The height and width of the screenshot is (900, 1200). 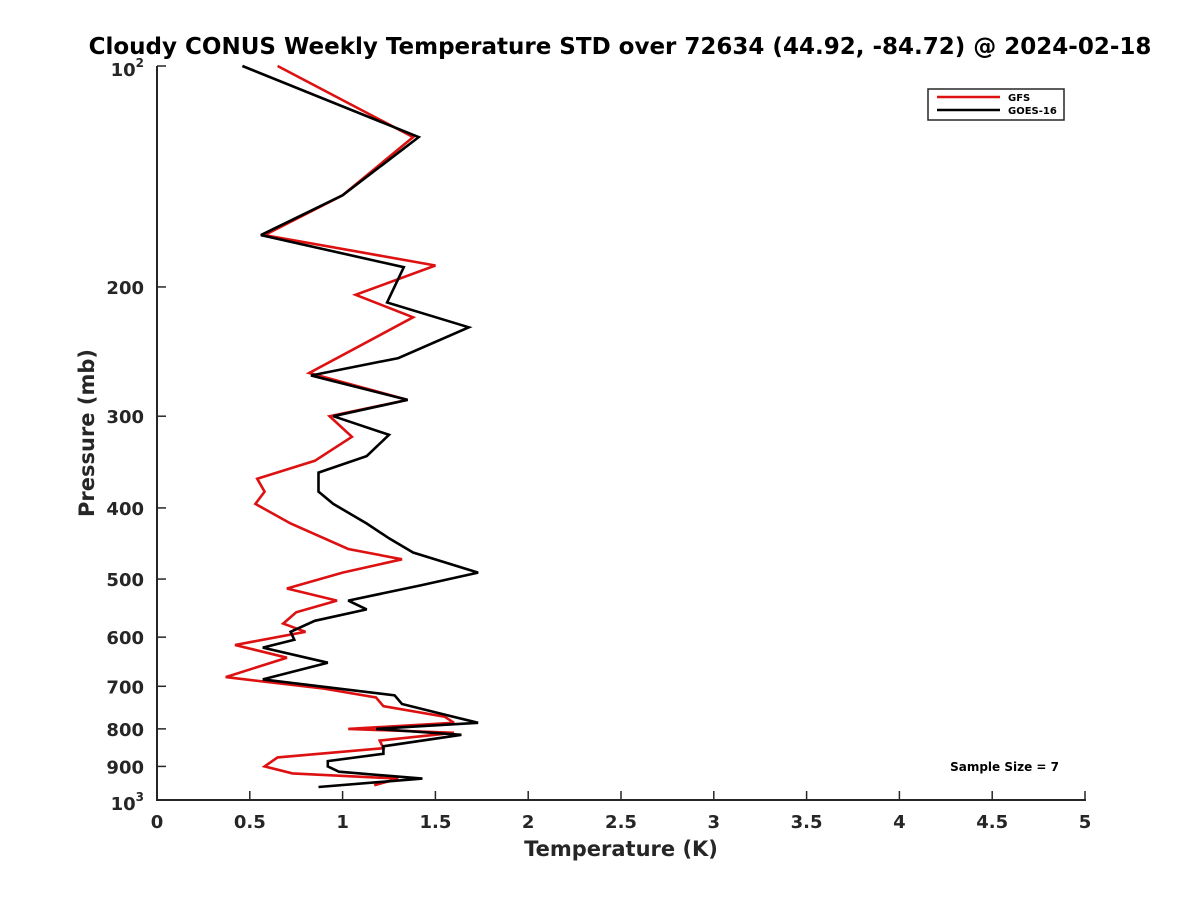 I want to click on x-tick-label: 1.5, so click(x=435, y=822).